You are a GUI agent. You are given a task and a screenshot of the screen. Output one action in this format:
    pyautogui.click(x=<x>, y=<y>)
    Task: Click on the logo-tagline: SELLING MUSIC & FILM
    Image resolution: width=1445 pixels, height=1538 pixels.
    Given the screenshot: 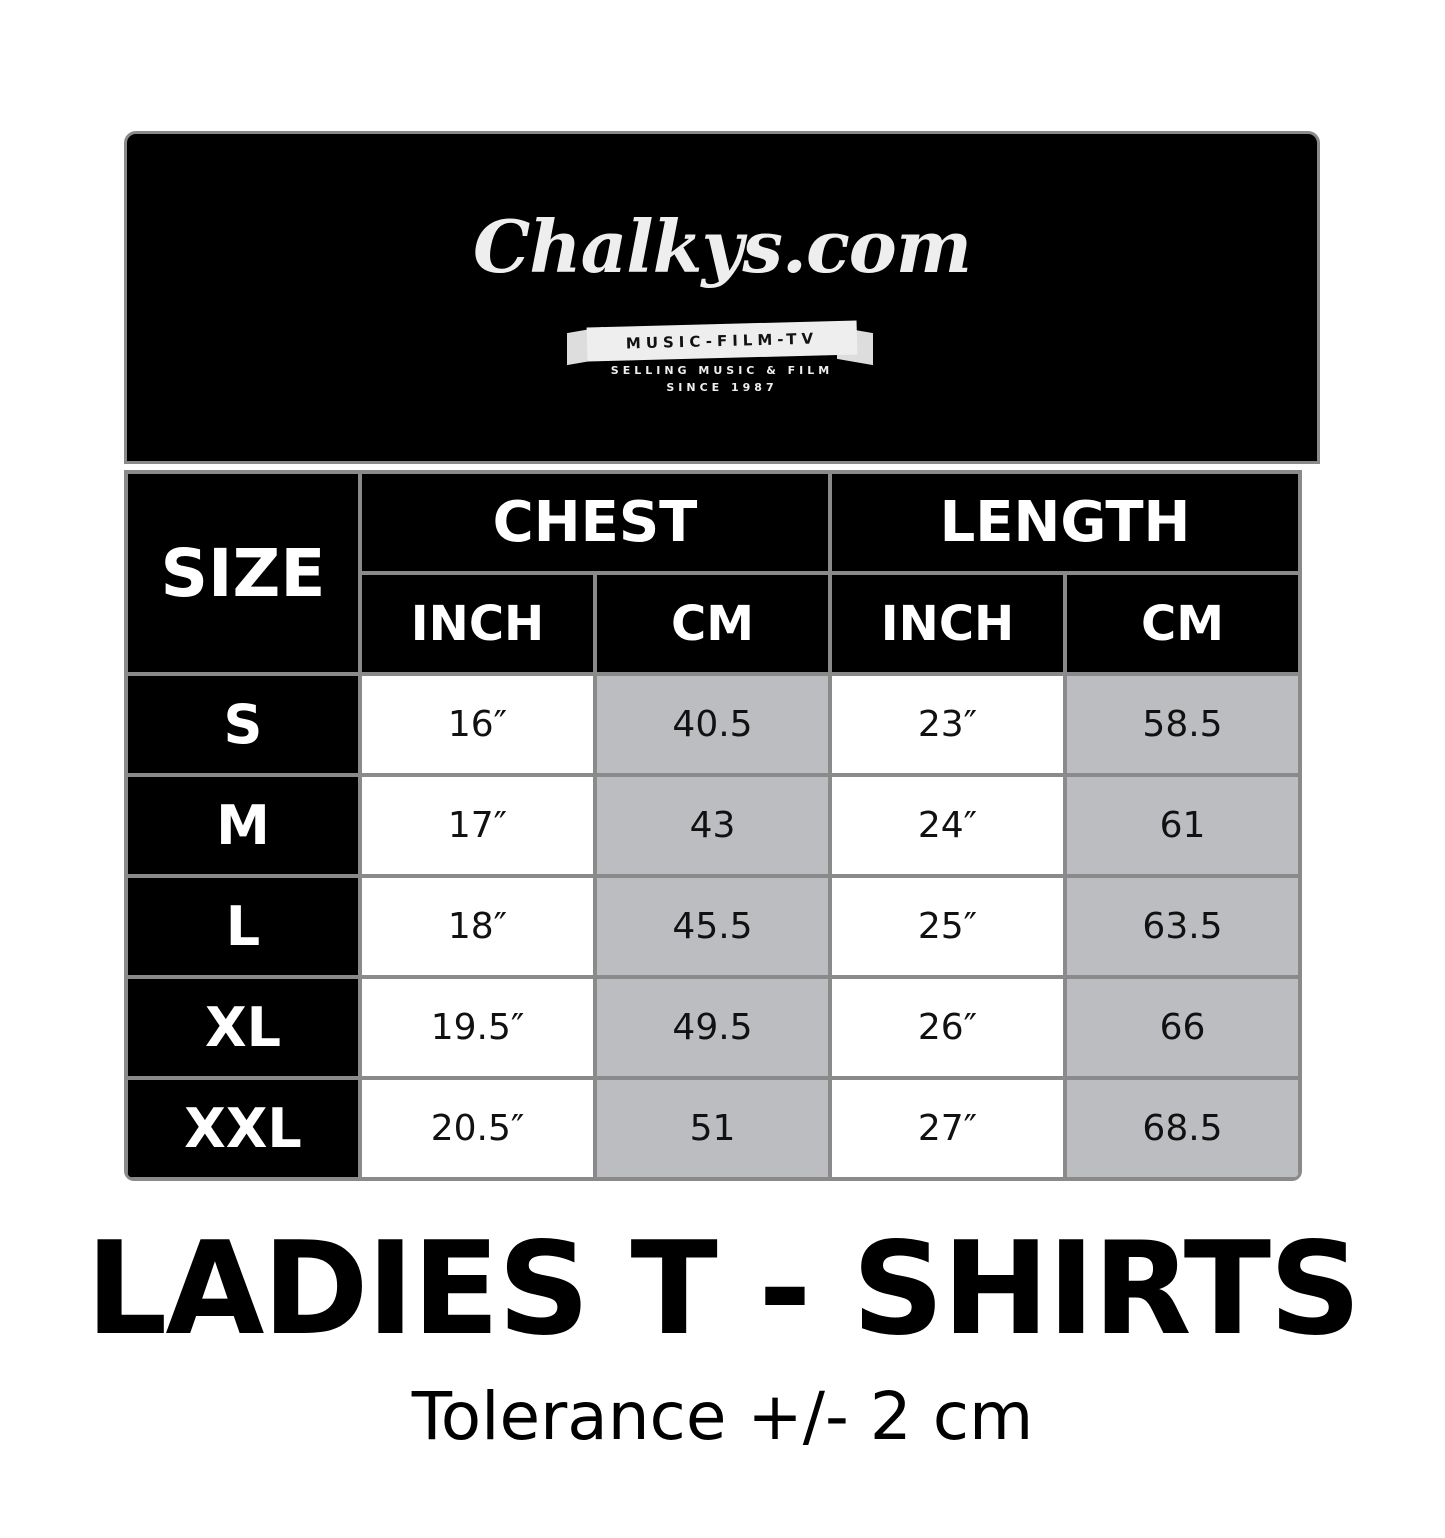 What is the action you would take?
    pyautogui.click(x=722, y=370)
    